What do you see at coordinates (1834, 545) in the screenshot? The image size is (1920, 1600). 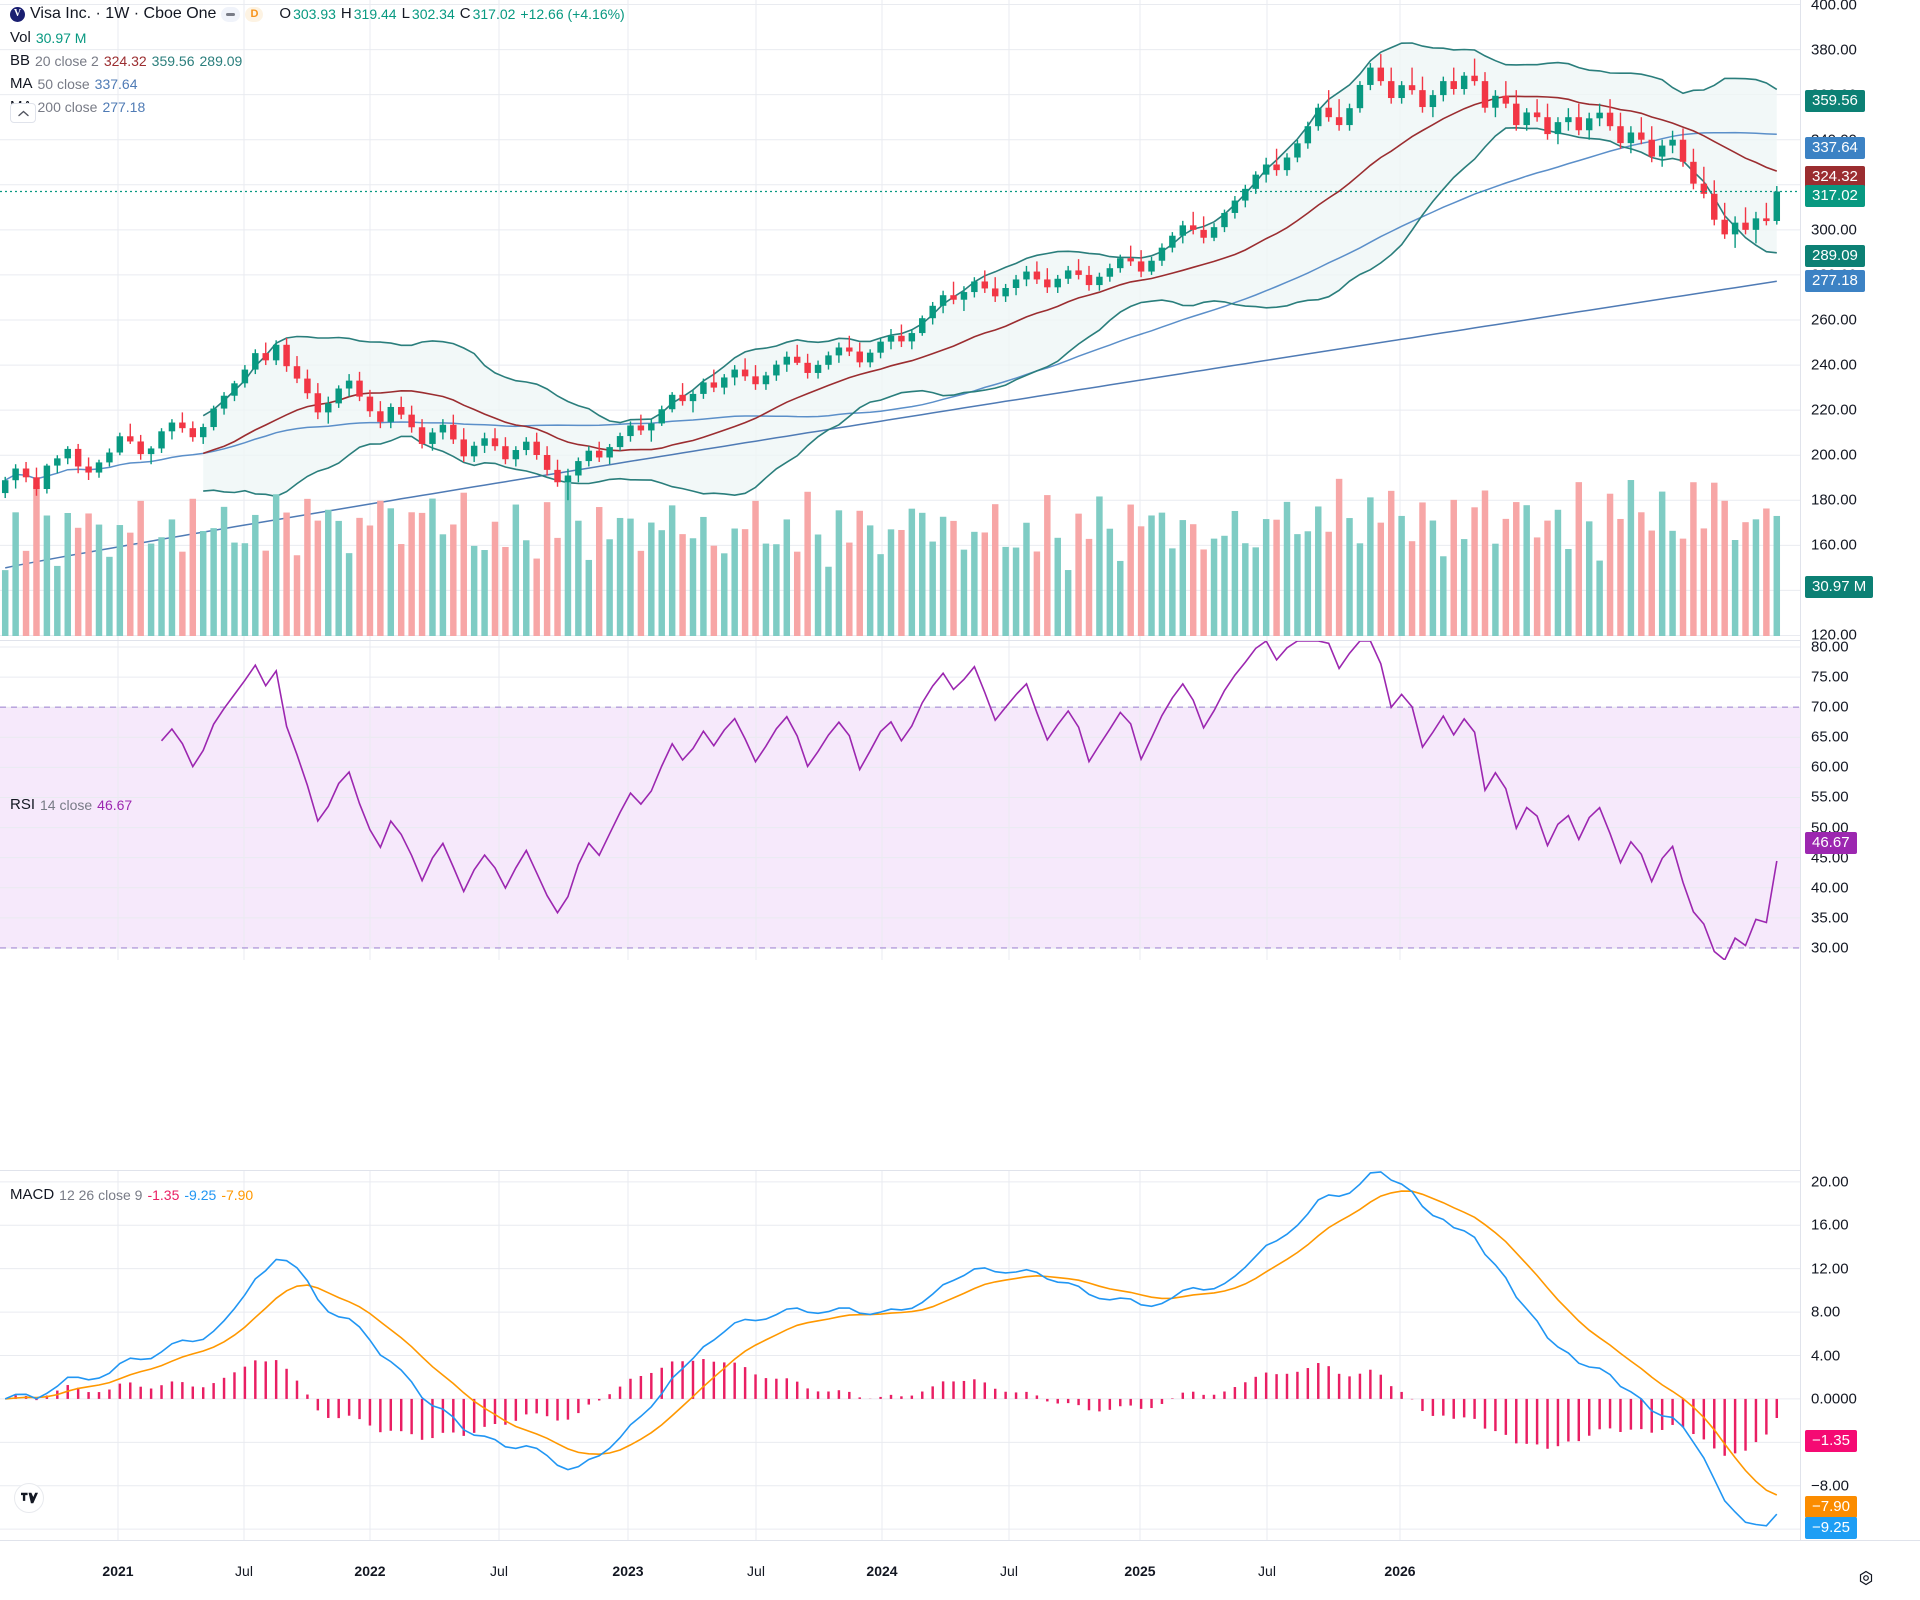 I see `price-tick-160-00: 160.00` at bounding box center [1834, 545].